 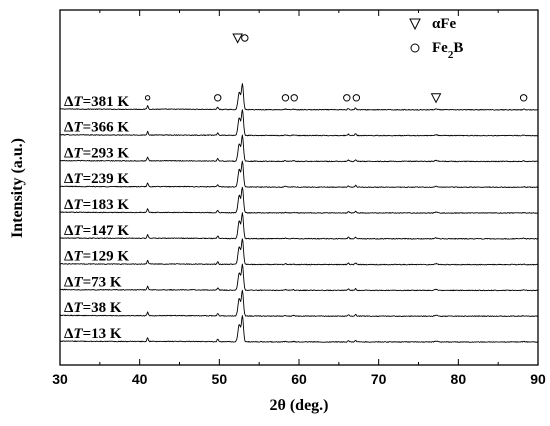 What do you see at coordinates (96, 153) in the screenshot?
I see `series-label-dT-293: ΔT=293 K` at bounding box center [96, 153].